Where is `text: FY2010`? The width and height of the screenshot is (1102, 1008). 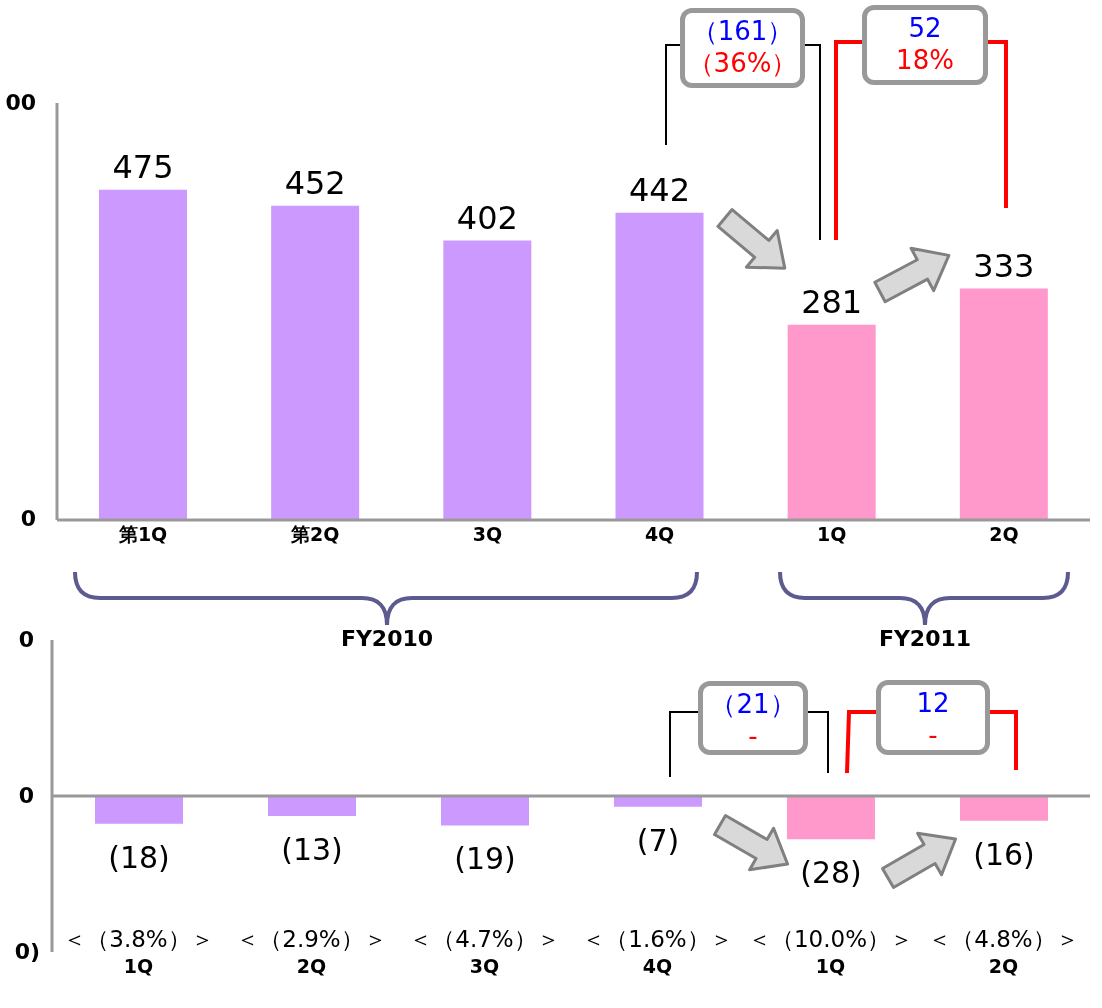 text: FY2010 is located at coordinates (387, 638).